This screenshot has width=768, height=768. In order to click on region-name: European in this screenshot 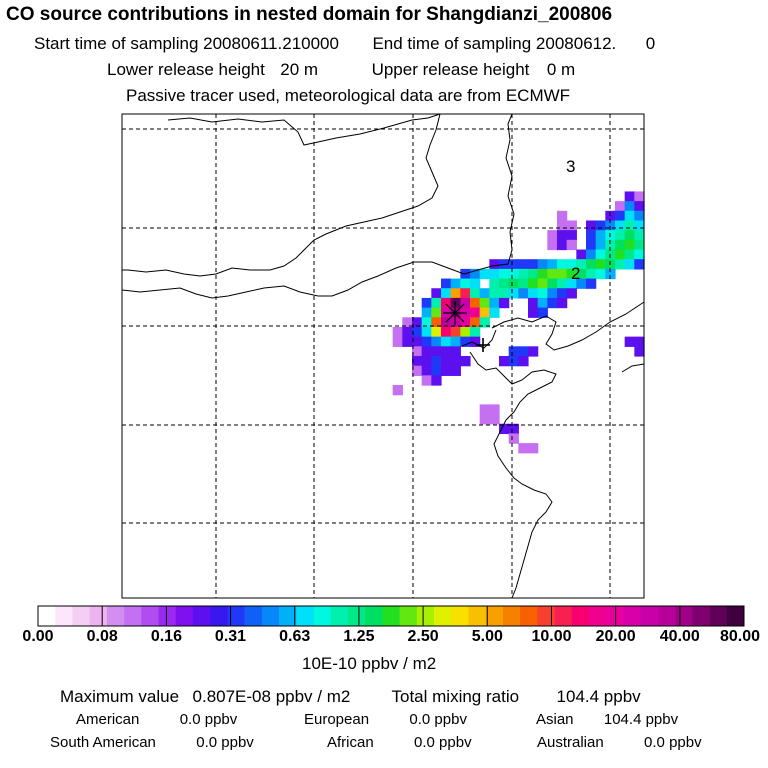, I will do `click(337, 719)`.